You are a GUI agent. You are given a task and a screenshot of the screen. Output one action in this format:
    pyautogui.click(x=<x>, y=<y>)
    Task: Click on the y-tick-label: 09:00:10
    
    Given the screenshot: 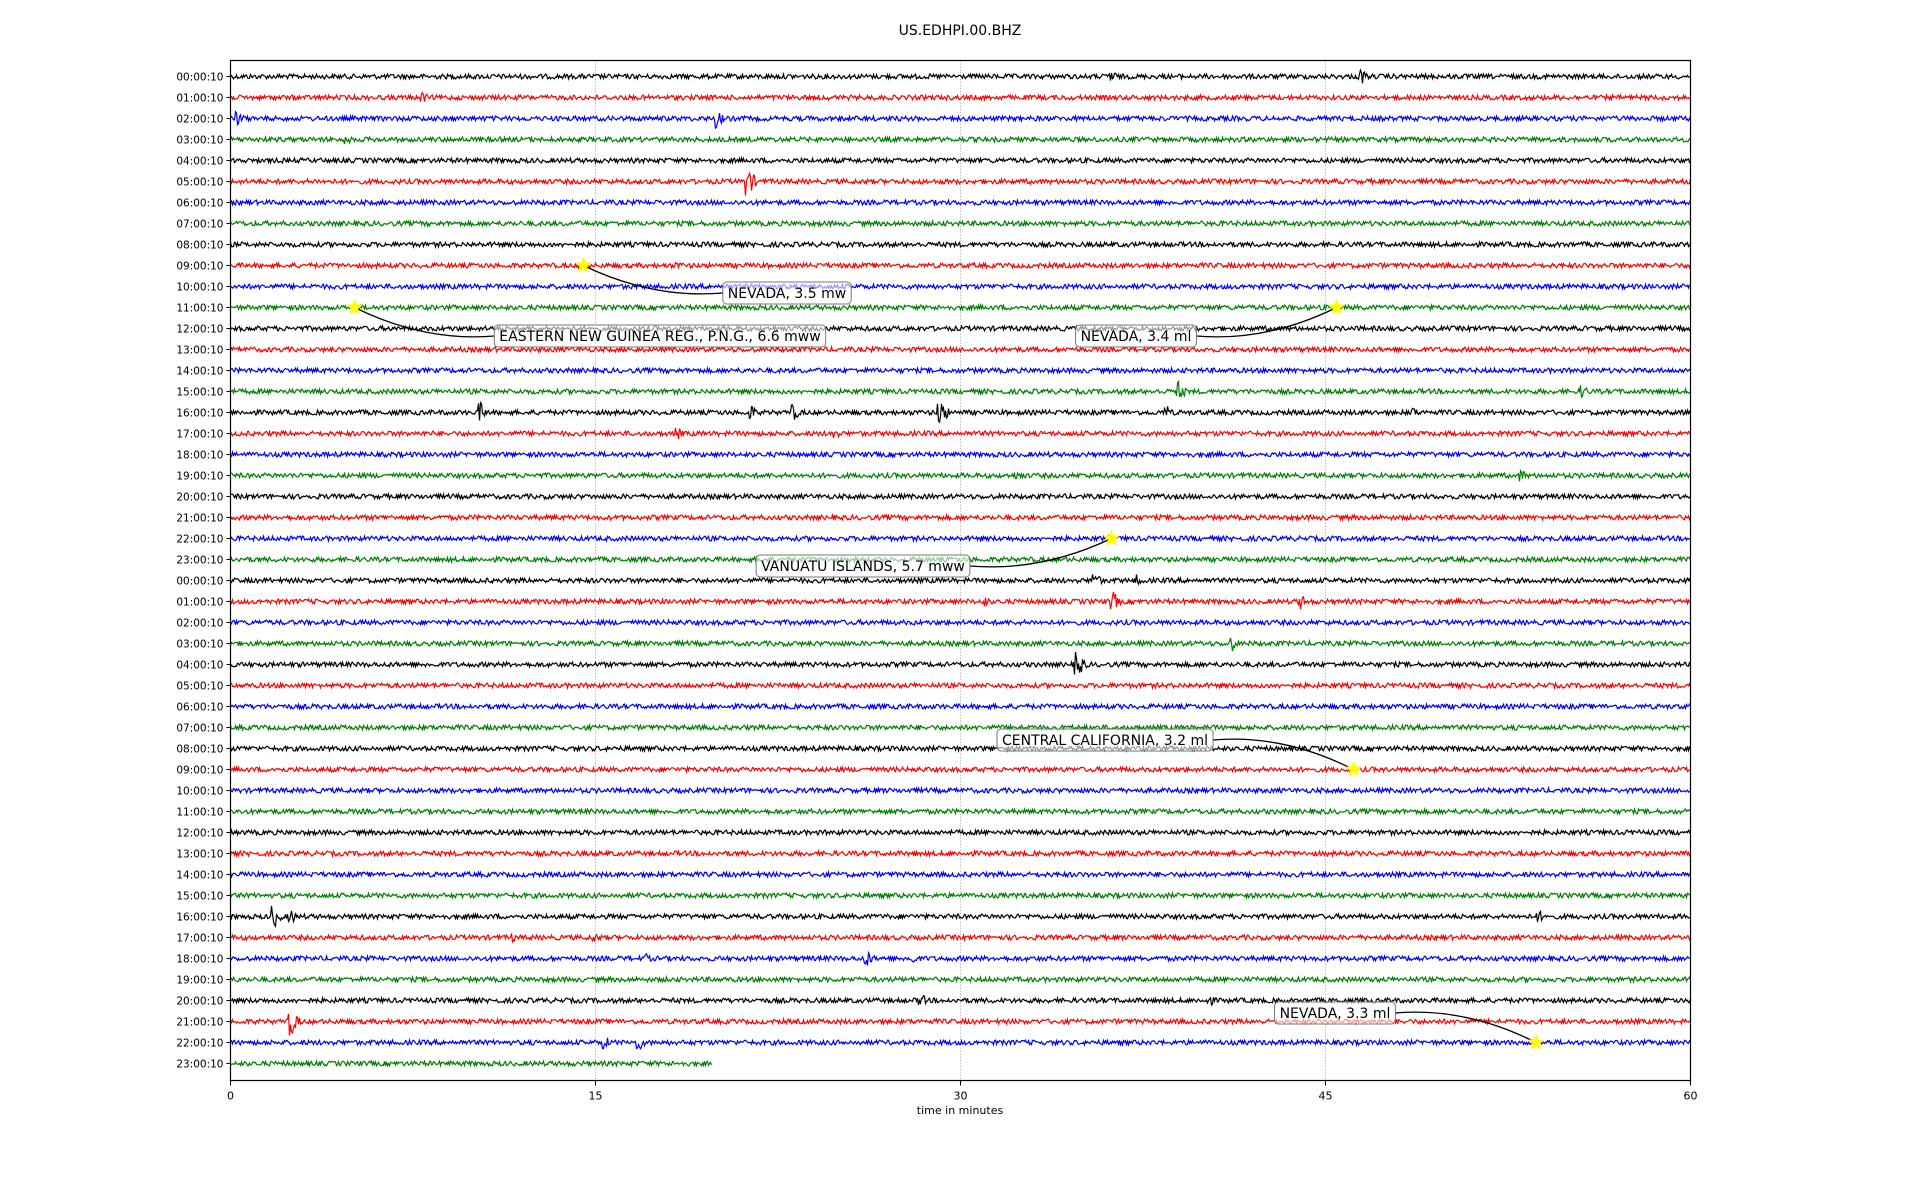 What is the action you would take?
    pyautogui.click(x=199, y=771)
    